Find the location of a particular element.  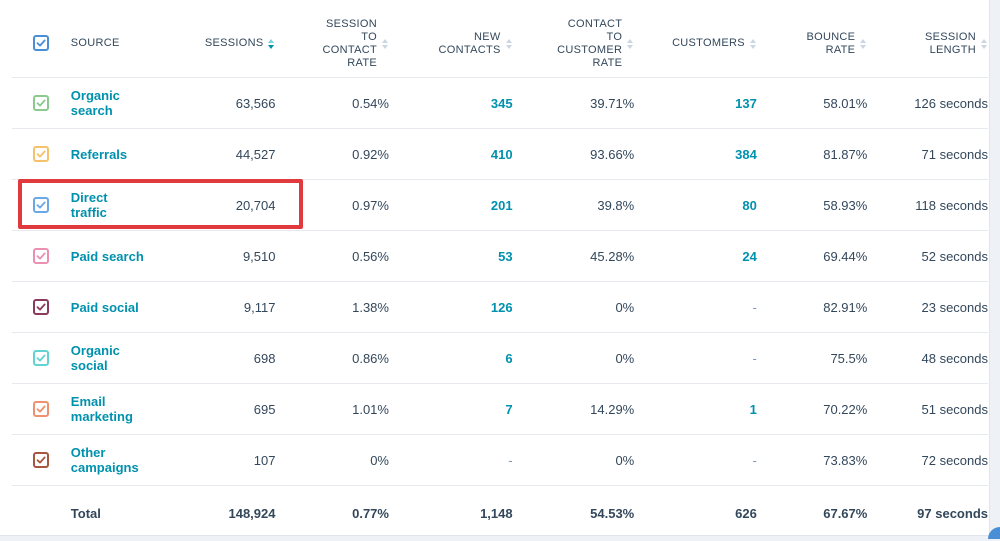

source-link: Other campaigns is located at coordinates (106, 460).